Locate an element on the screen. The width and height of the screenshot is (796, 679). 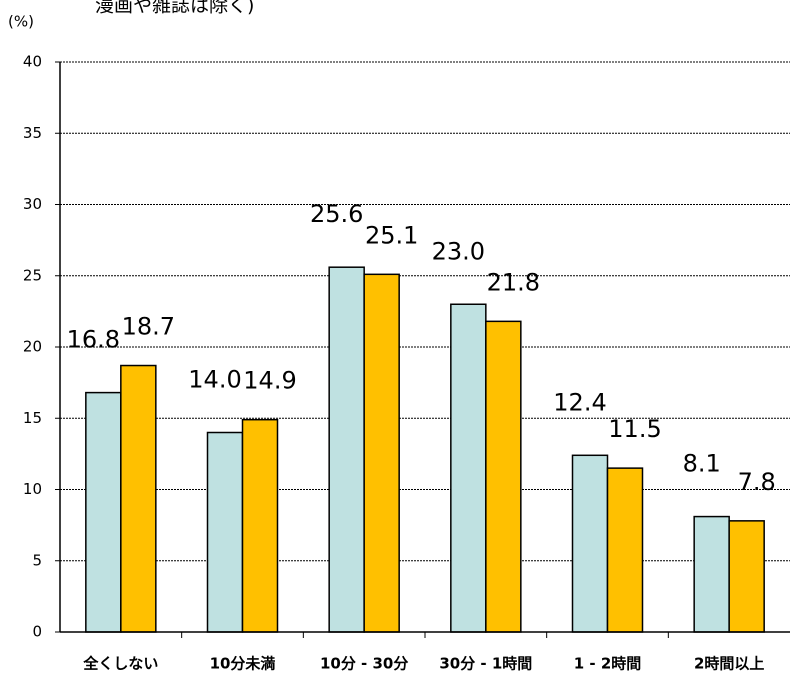
value-label: 8.1 is located at coordinates (702, 464).